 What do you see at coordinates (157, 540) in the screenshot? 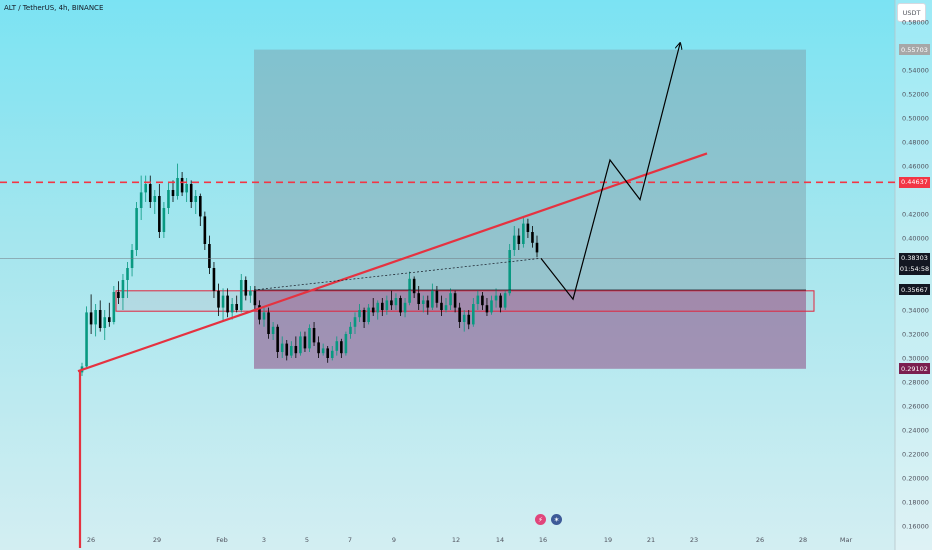
I see `x-tick-label: 29` at bounding box center [157, 540].